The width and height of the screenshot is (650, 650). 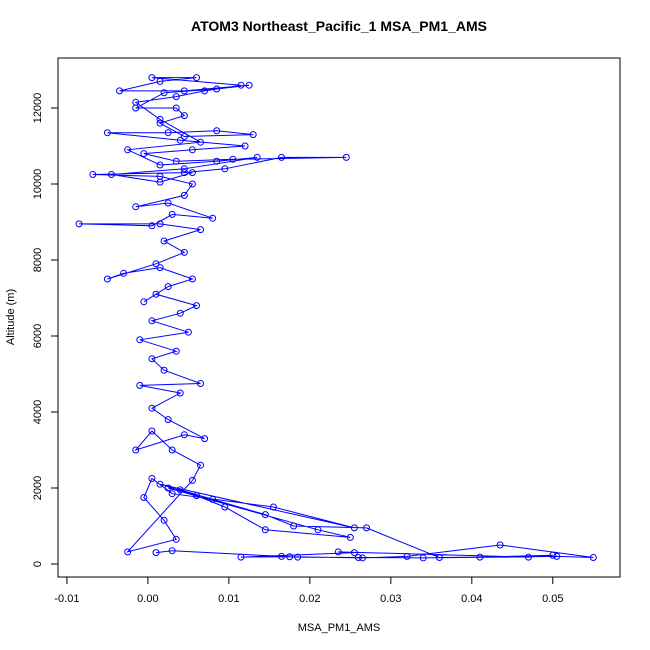 What do you see at coordinates (552, 599) in the screenshot?
I see `x-tick-label: 0.05` at bounding box center [552, 599].